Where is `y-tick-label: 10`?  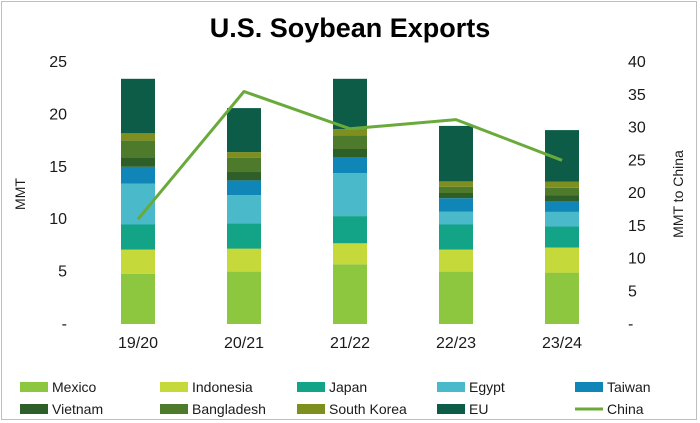
y-tick-label: 10 is located at coordinates (58, 219).